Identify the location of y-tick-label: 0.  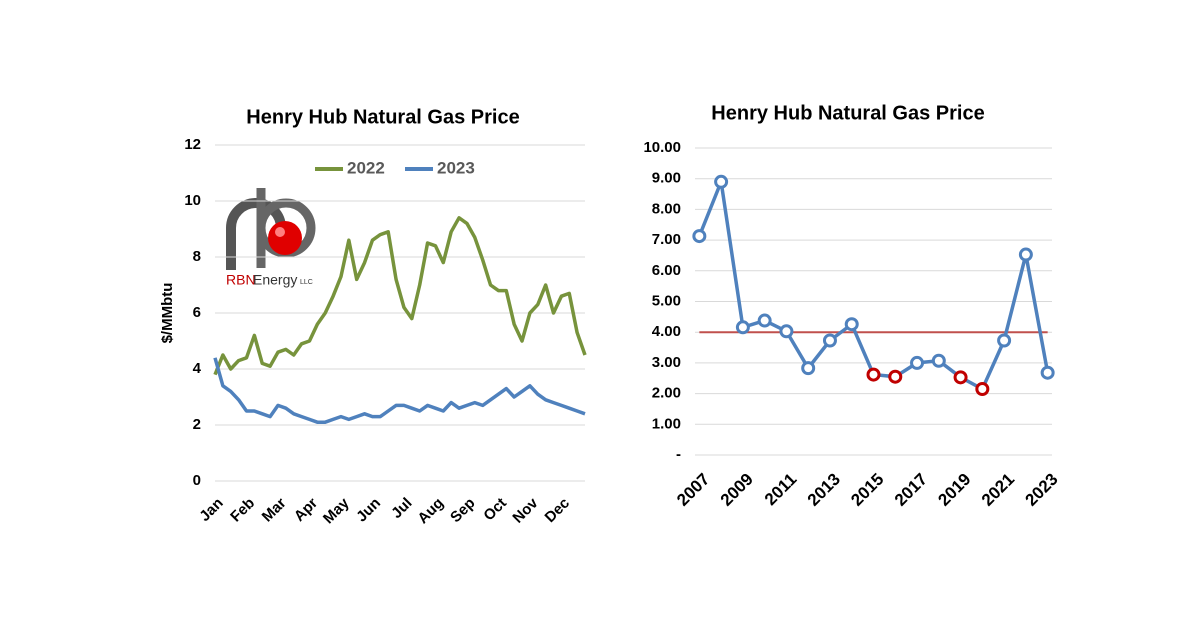
(197, 480).